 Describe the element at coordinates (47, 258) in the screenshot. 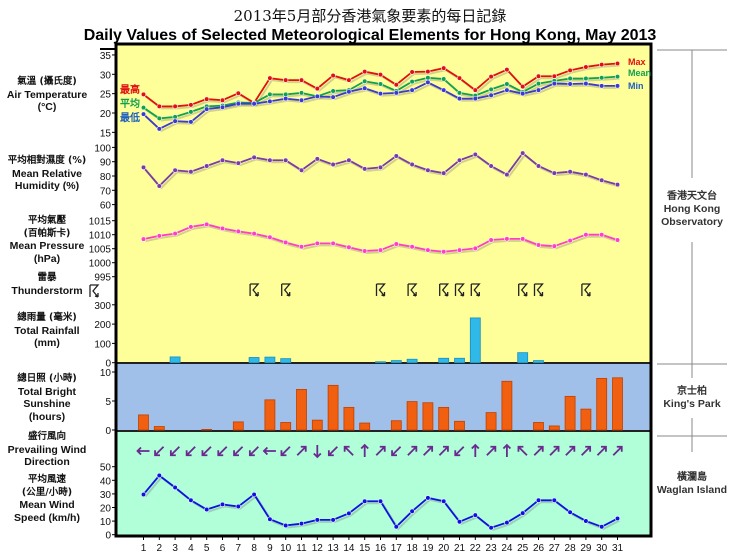

I see `label-pressure-unit: (hPa)` at that location.